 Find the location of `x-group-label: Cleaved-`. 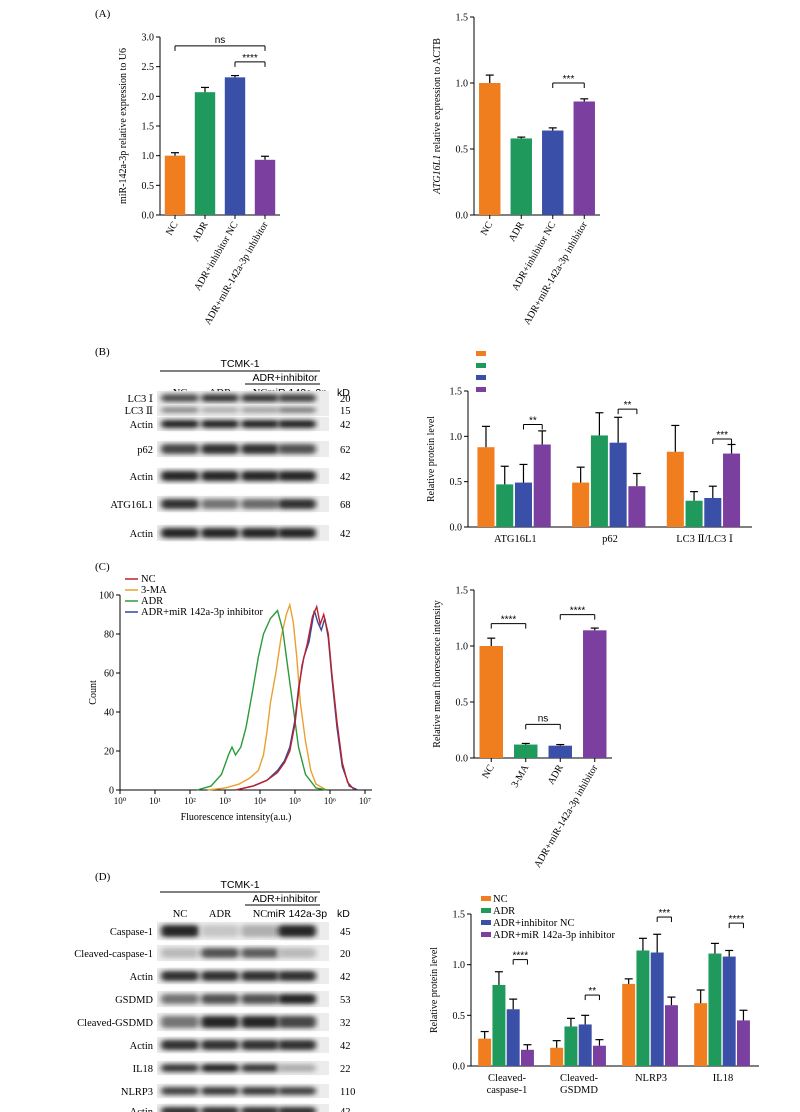

x-group-label: Cleaved- is located at coordinates (579, 1078).